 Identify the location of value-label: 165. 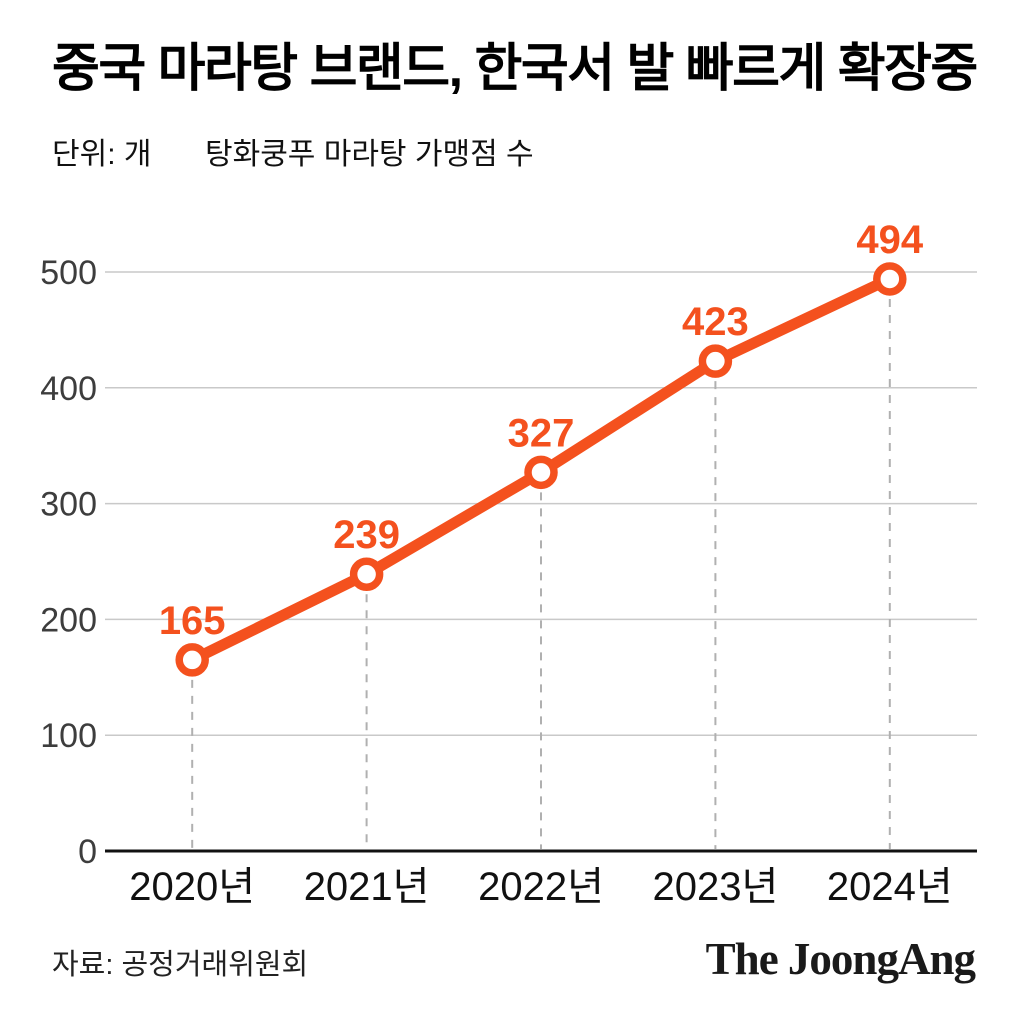
(192, 621).